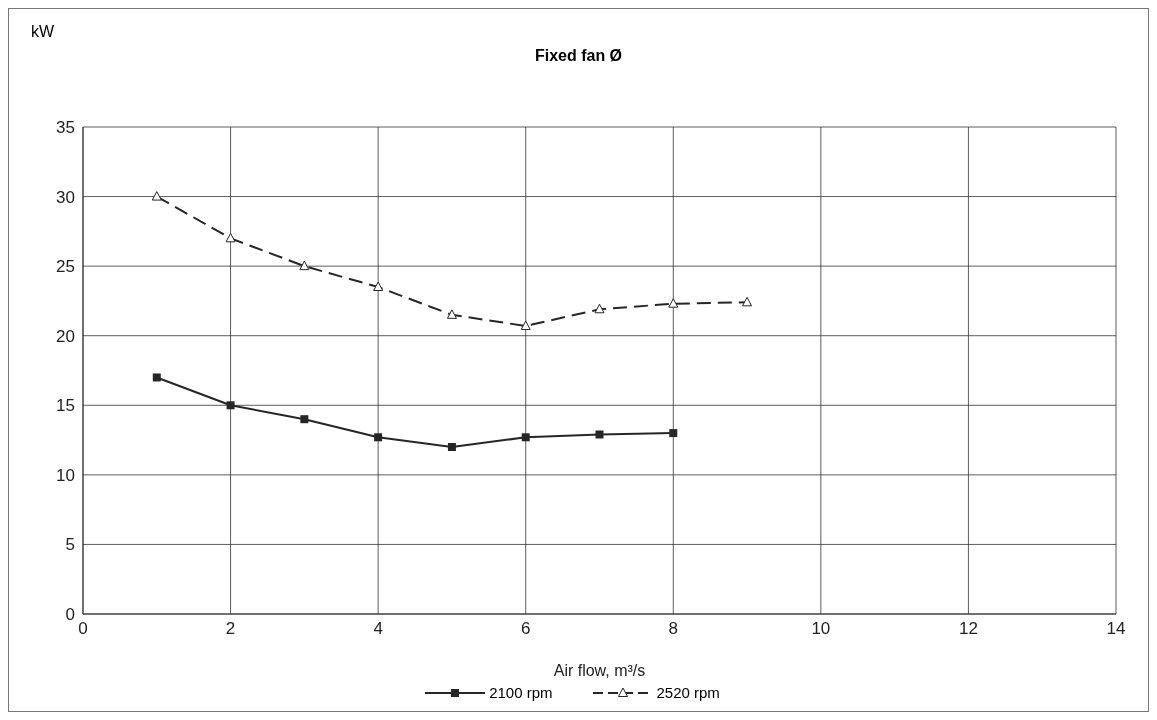  Describe the element at coordinates (578, 56) in the screenshot. I see `chart-title: Fixed fan Ø` at that location.